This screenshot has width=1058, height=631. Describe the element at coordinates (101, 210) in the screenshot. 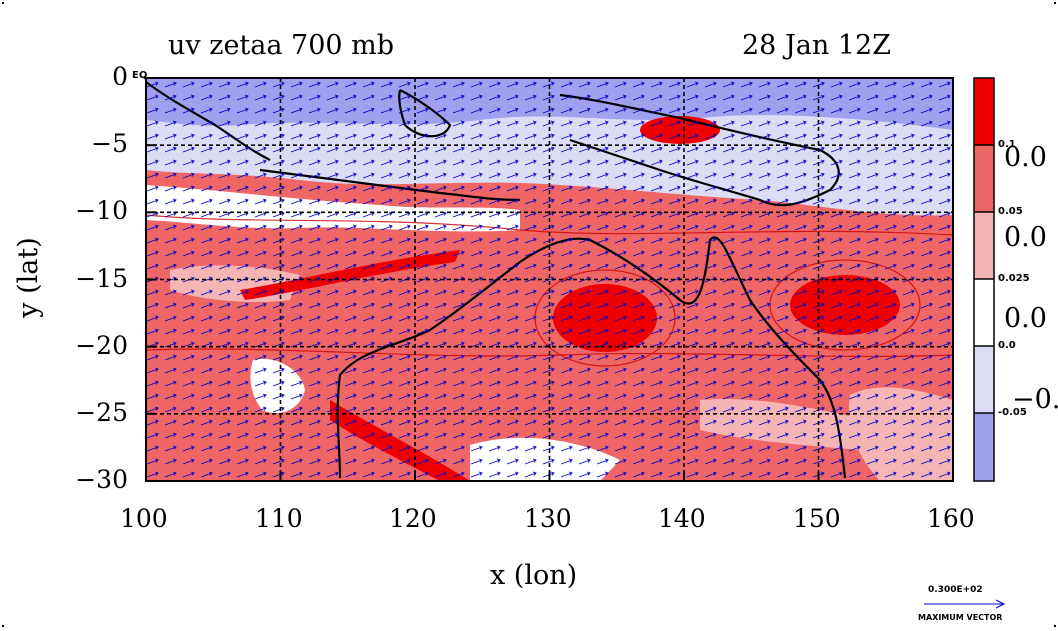

I see `y-tick-m10: −10` at that location.